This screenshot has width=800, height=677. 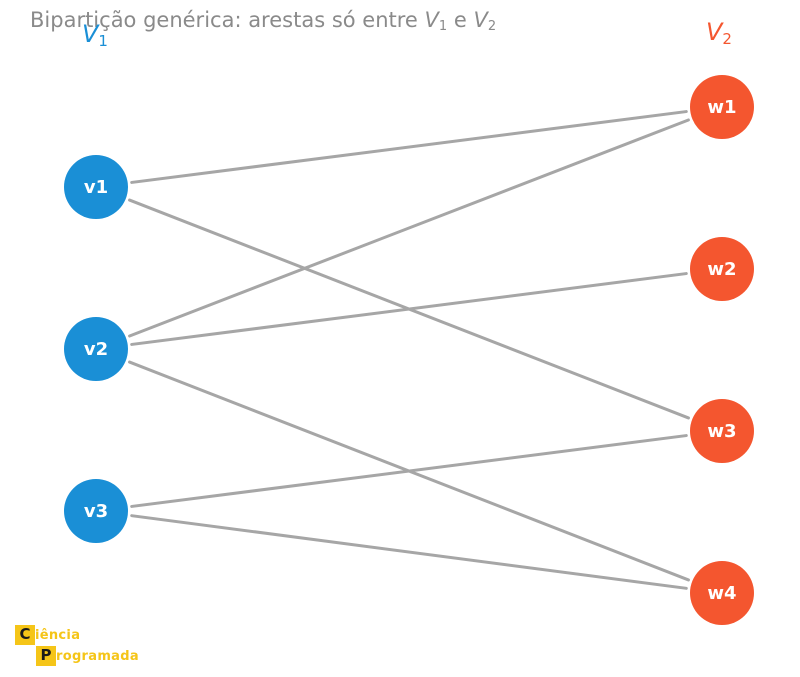 I want to click on node-label-w3: w3, so click(x=721, y=431).